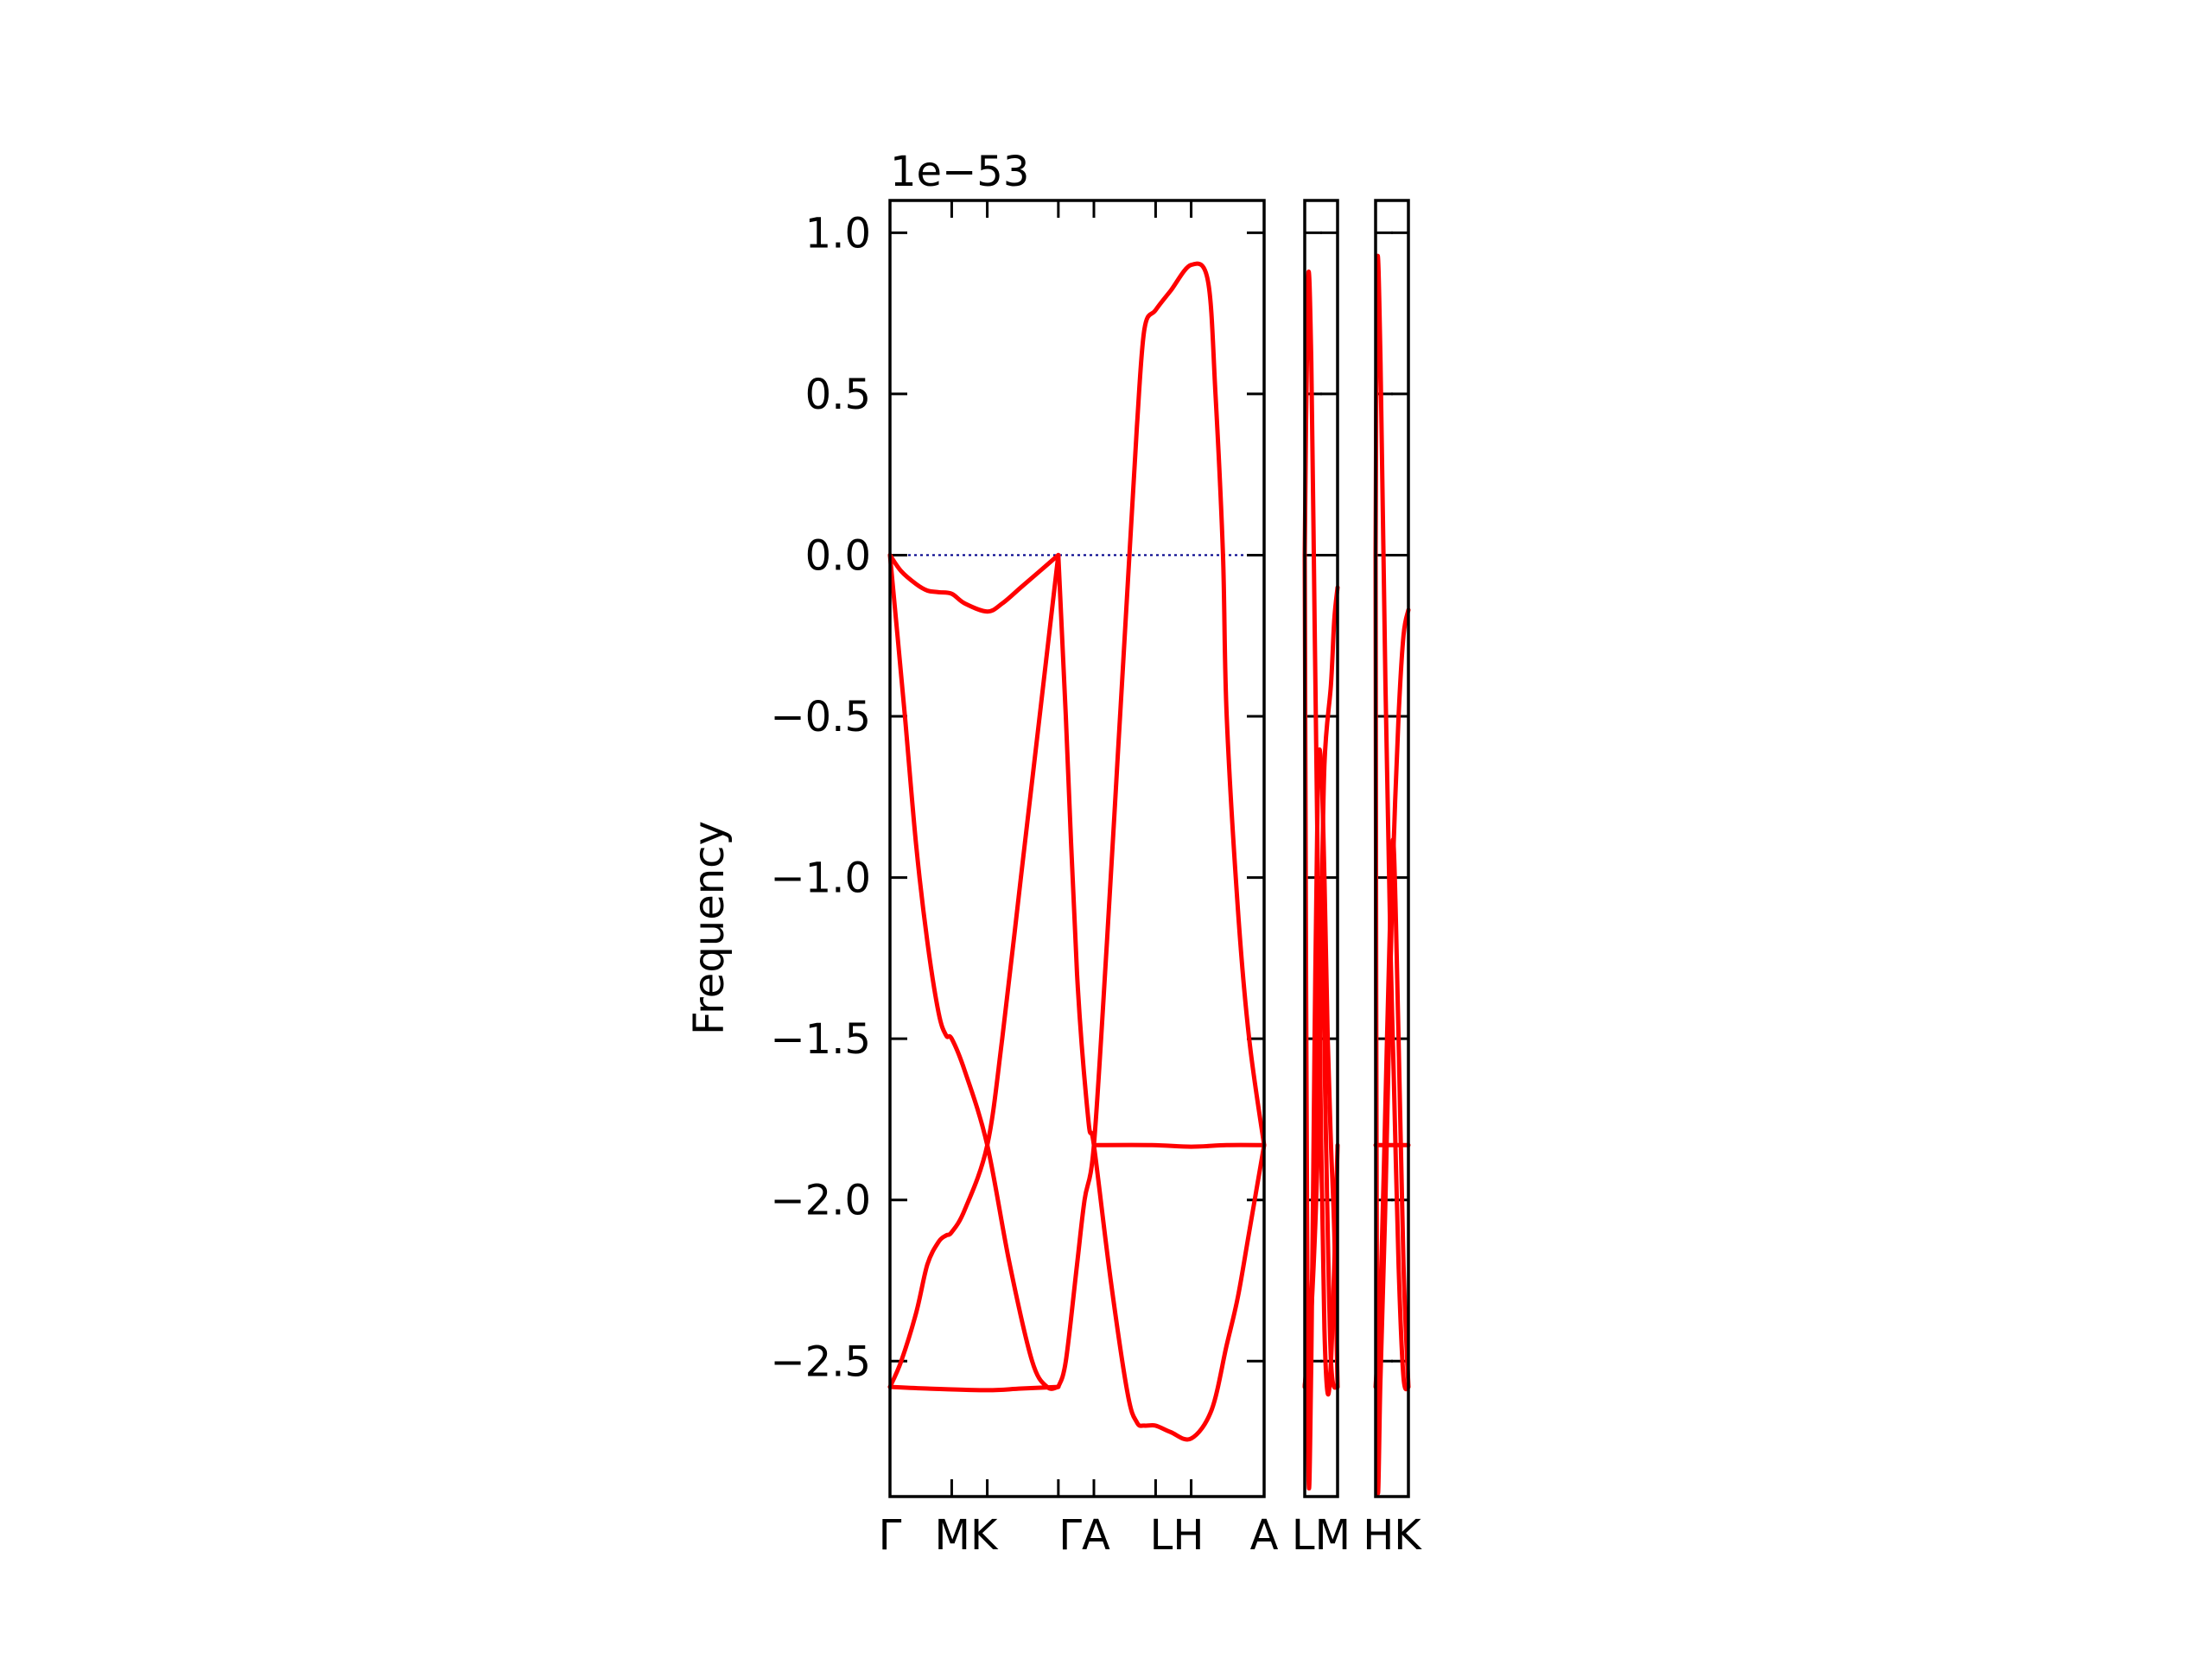 Image resolution: width=2212 pixels, height=1659 pixels. I want to click on x-tick-label: MK, so click(967, 1535).